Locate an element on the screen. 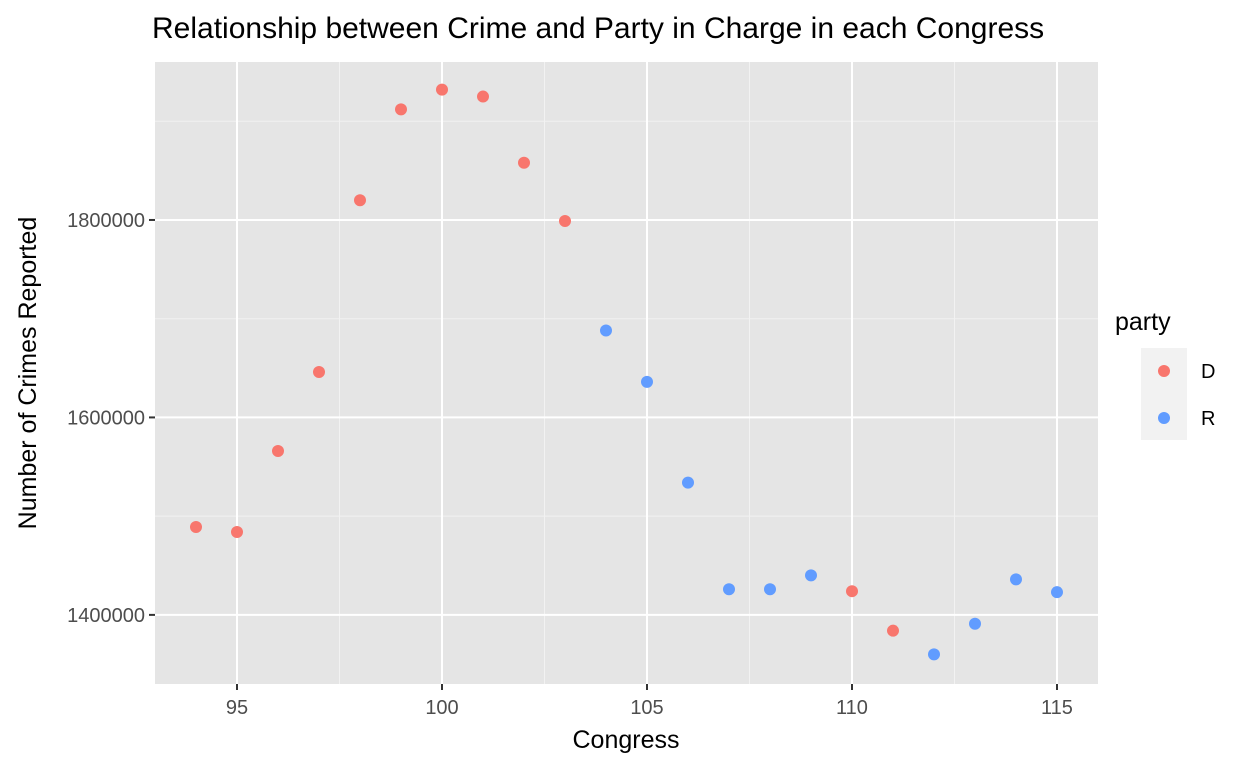 The width and height of the screenshot is (1248, 768). x-tick-label: 110 is located at coordinates (852, 708).